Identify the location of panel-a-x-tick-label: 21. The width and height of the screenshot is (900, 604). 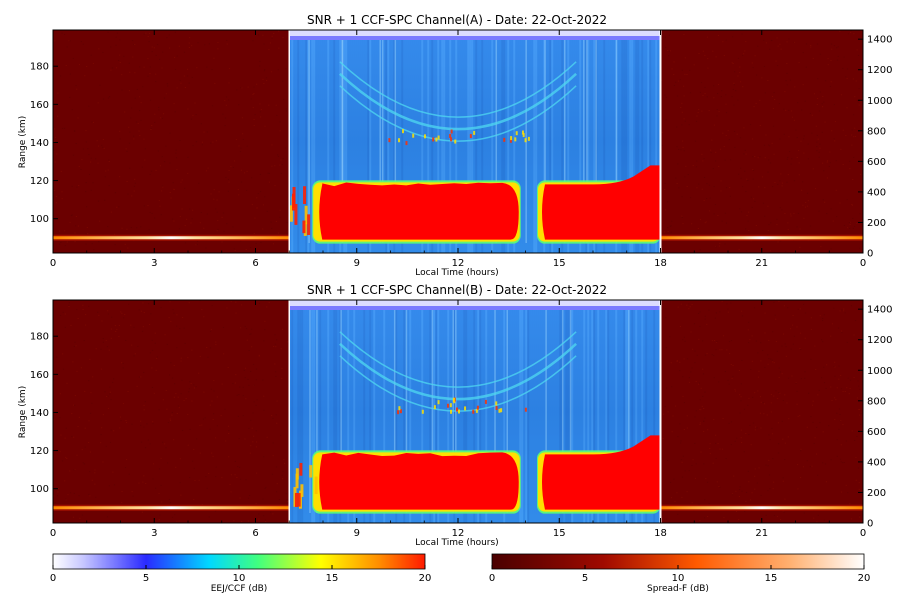
(761, 263).